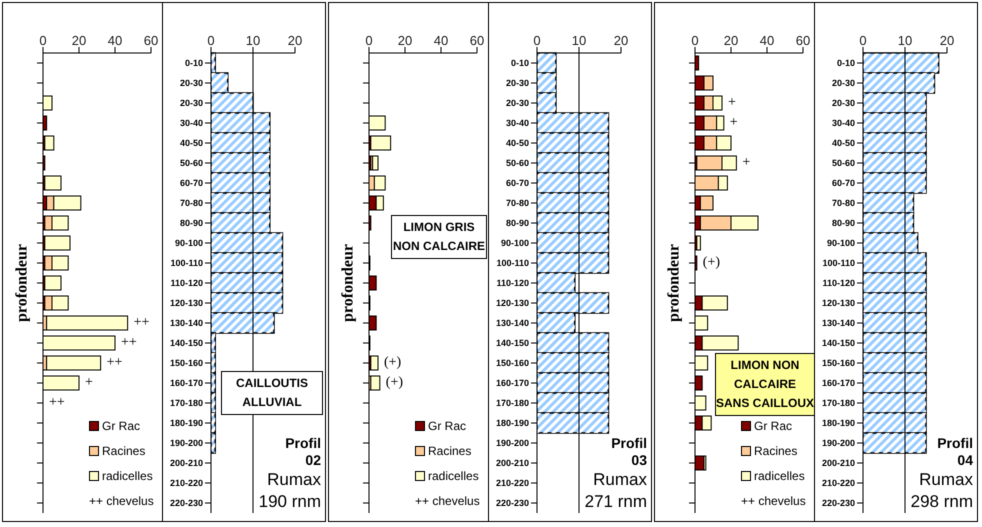 Image resolution: width=982 pixels, height=527 pixels. I want to click on text: Profil 02, so click(302, 452).